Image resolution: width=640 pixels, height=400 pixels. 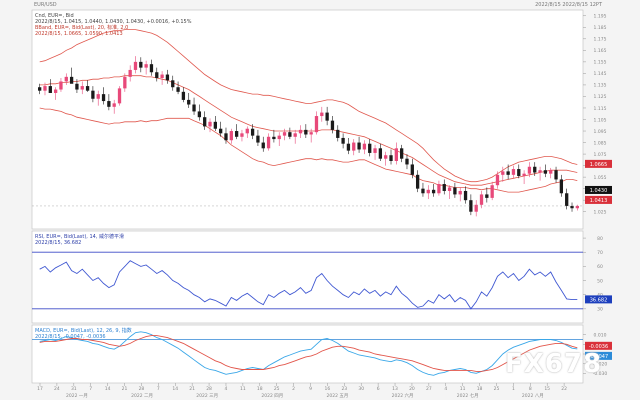 I want to click on x-month-label: 2022 一月, so click(x=77, y=396).